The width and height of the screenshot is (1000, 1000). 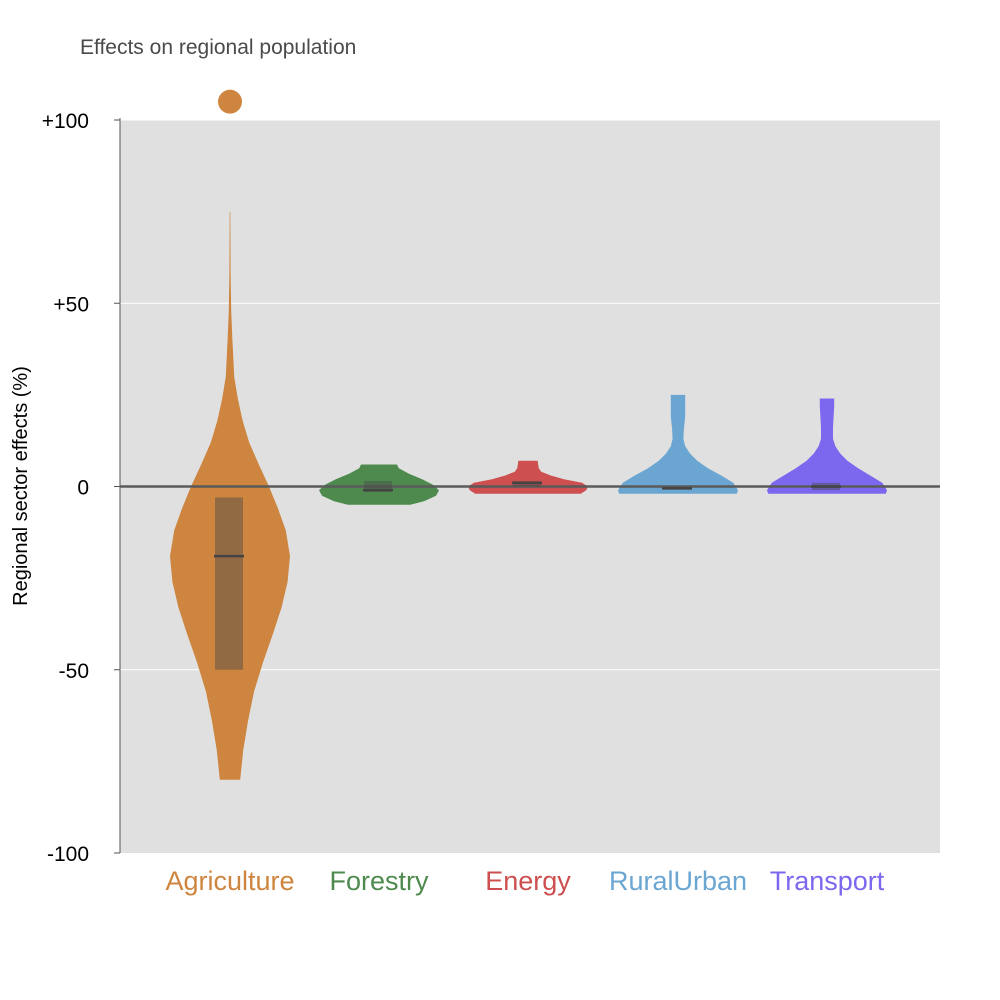 What do you see at coordinates (74, 671) in the screenshot?
I see `y-tick-label: -50` at bounding box center [74, 671].